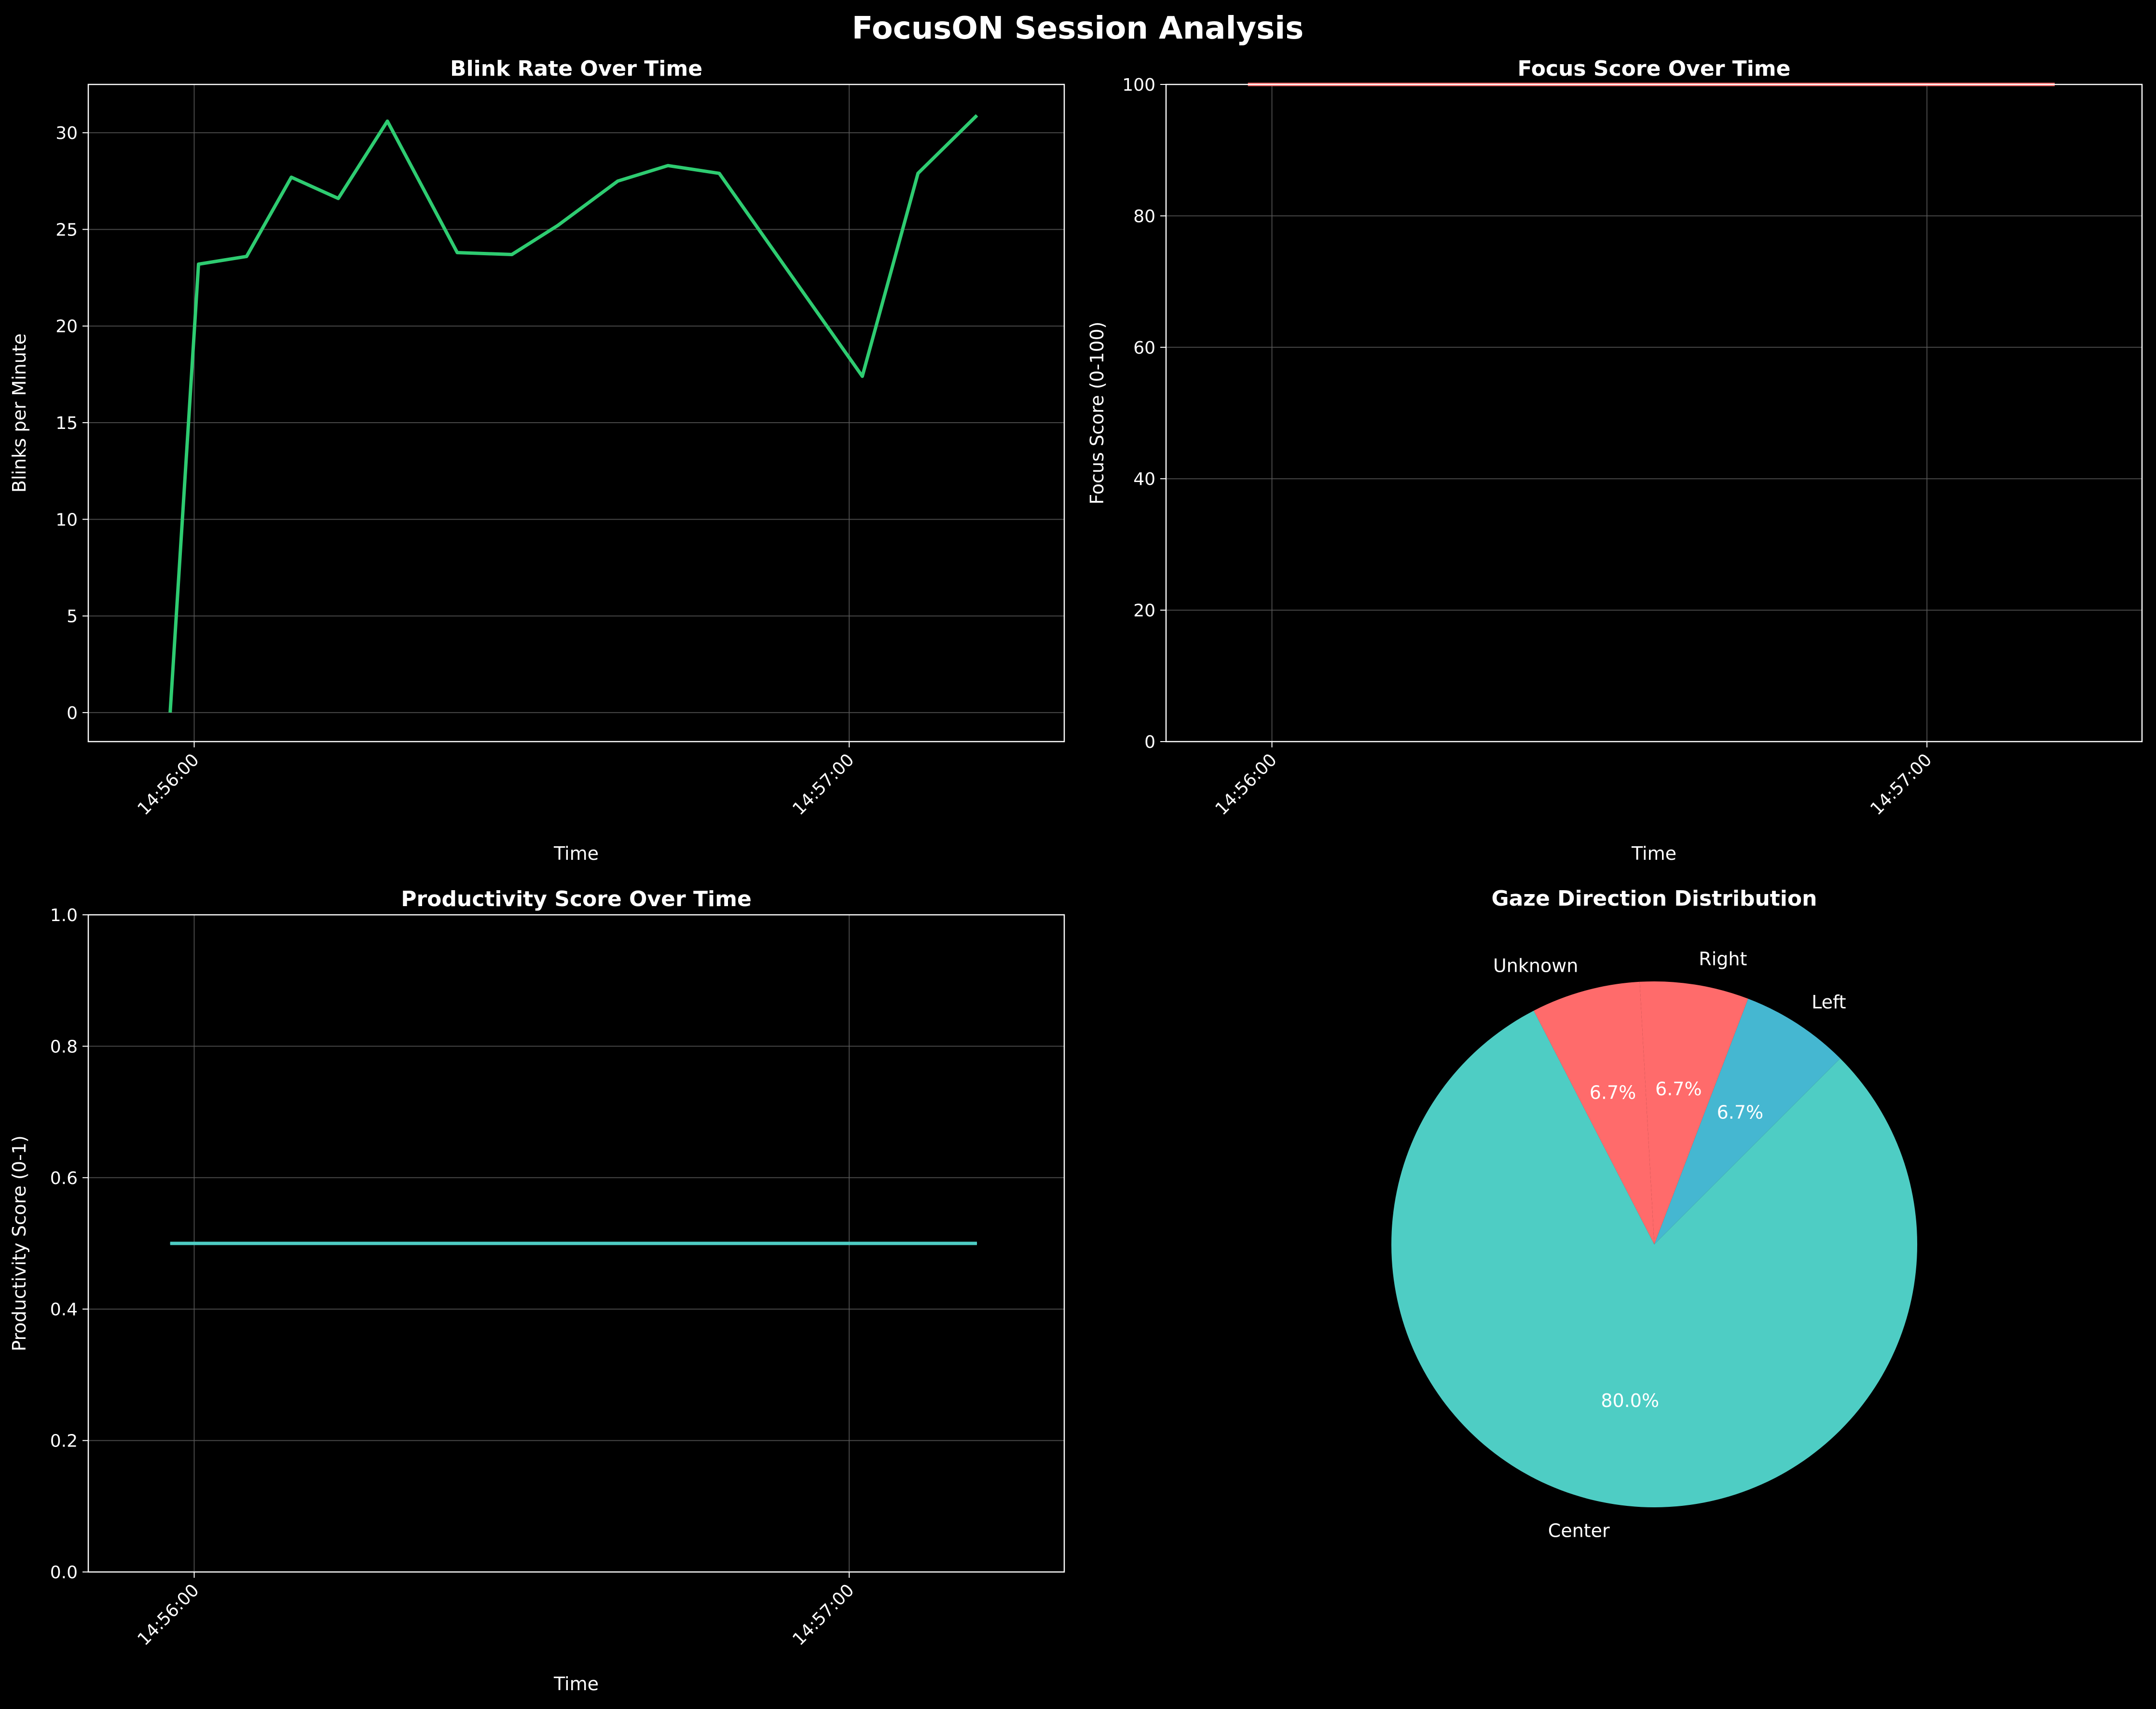  I want to click on pie-pct-label-right: 6.7%, so click(1678, 1089).